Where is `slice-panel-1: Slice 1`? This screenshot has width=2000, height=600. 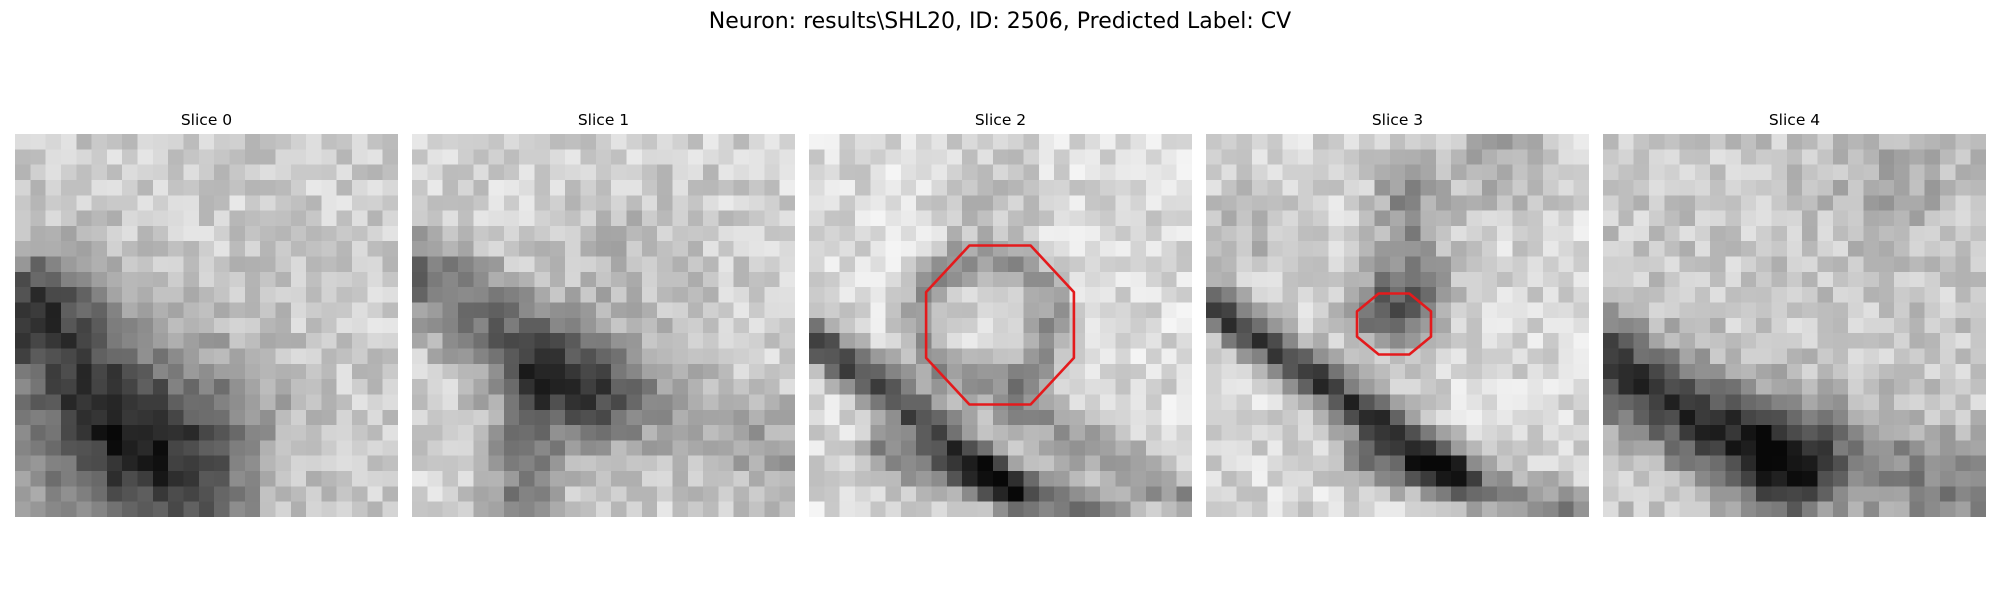 slice-panel-1: Slice 1 is located at coordinates (603, 313).